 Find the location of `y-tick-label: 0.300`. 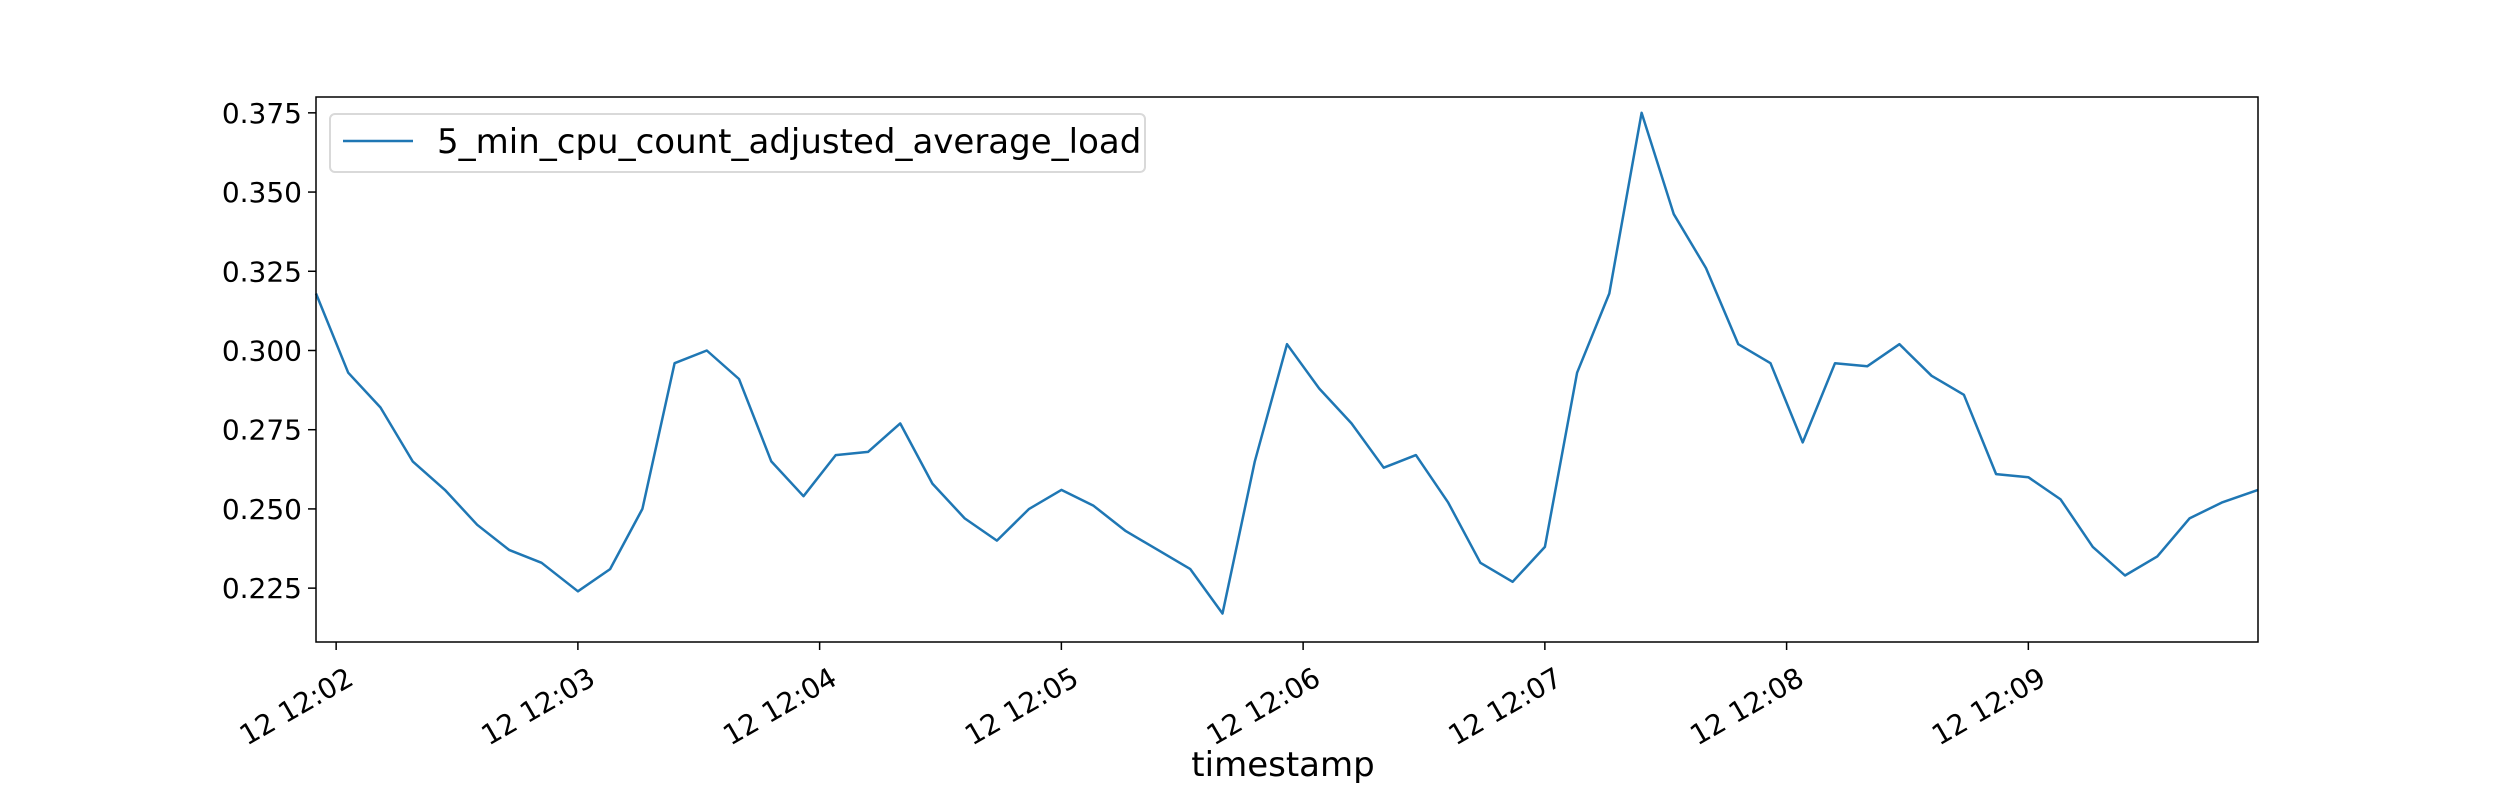

y-tick-label: 0.300 is located at coordinates (262, 350).